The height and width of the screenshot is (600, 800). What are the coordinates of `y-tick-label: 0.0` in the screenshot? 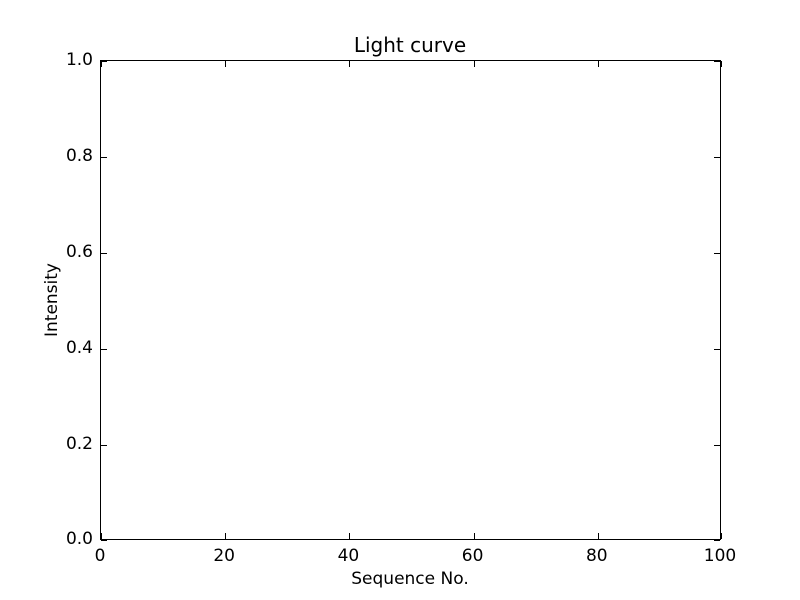 It's located at (79, 539).